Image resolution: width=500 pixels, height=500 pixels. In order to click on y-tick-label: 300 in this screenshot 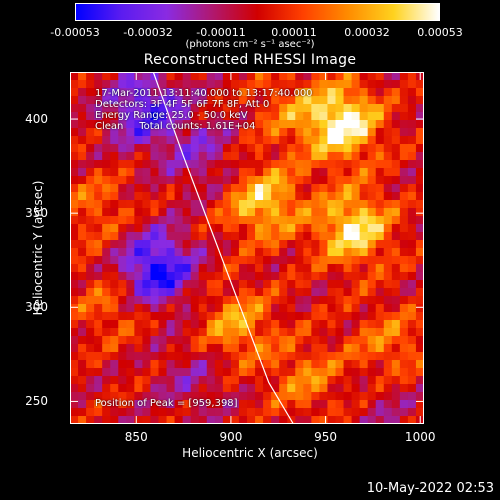, I will do `click(36, 307)`.